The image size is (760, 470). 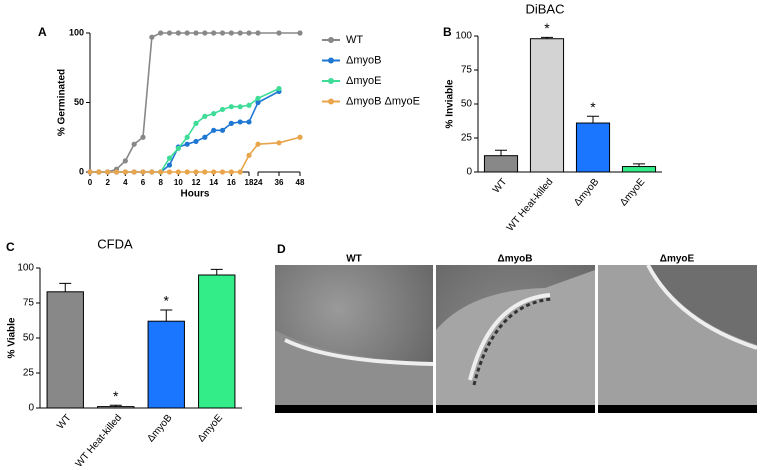 What do you see at coordinates (12, 337) in the screenshot?
I see `y-axis-label: % Viable` at bounding box center [12, 337].